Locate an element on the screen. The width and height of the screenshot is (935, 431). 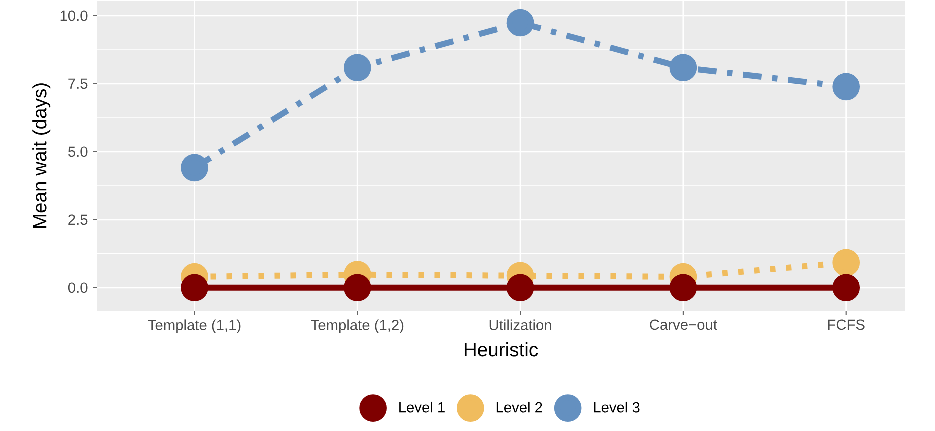
x-tick-label: FCFS is located at coordinates (846, 325).